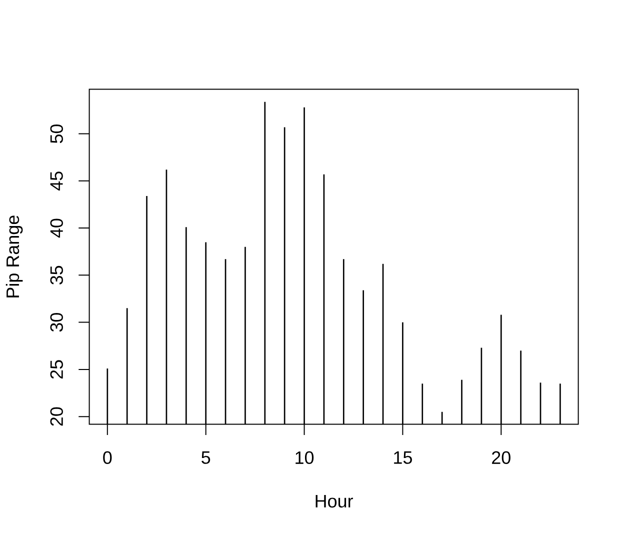  Describe the element at coordinates (501, 457) in the screenshot. I see `x-tick-label: 20` at that location.